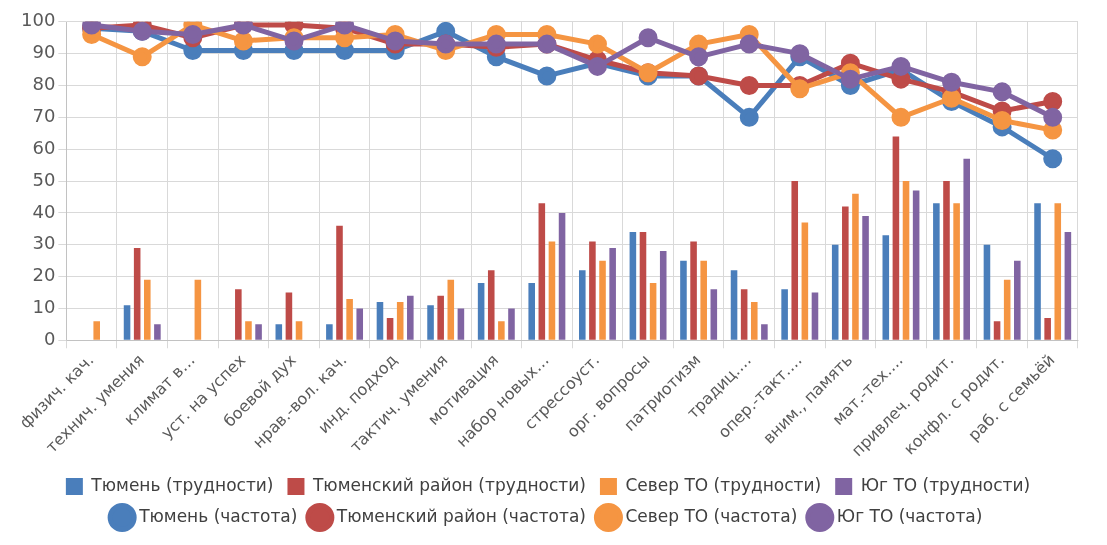 The width and height of the screenshot is (1107, 545). Describe the element at coordinates (44, 179) in the screenshot. I see `y-tick-label: 50` at that location.